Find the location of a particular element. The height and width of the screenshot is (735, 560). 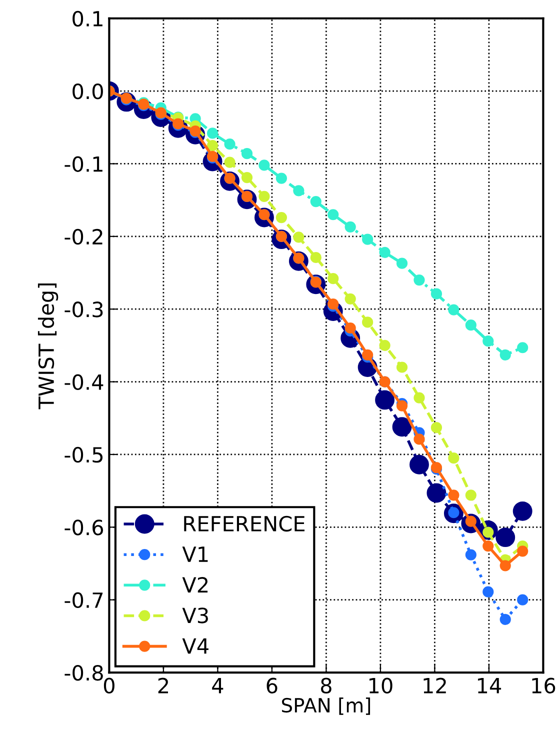

y-tick-label: -0.3 is located at coordinates (83, 310).